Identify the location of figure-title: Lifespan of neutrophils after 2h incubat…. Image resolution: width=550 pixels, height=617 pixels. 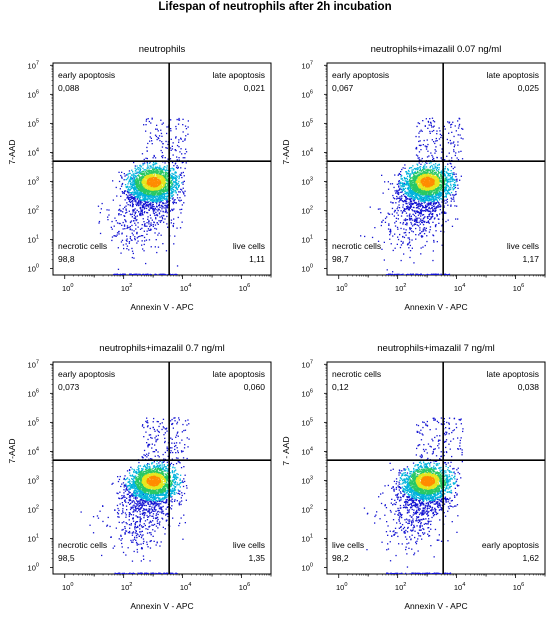
(275, 7).